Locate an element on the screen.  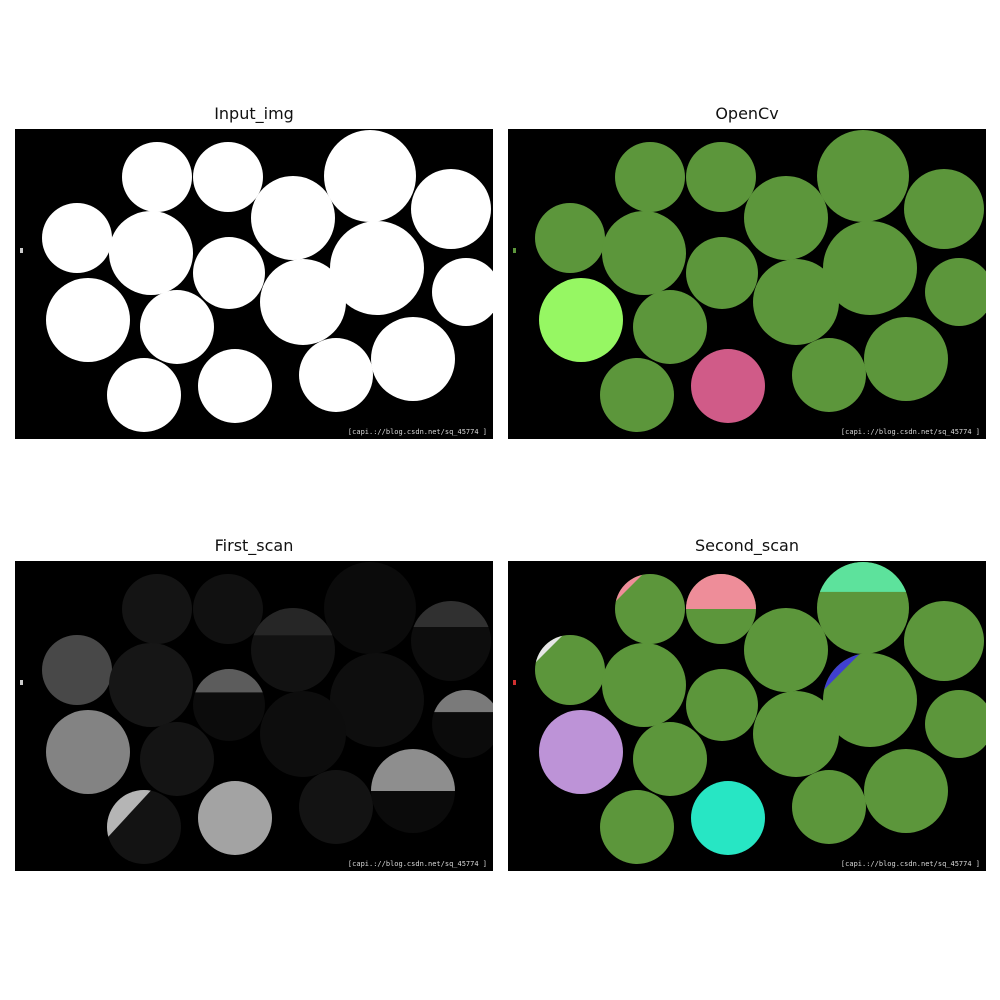
panel-title-input-img: Input_img is located at coordinates (254, 113).